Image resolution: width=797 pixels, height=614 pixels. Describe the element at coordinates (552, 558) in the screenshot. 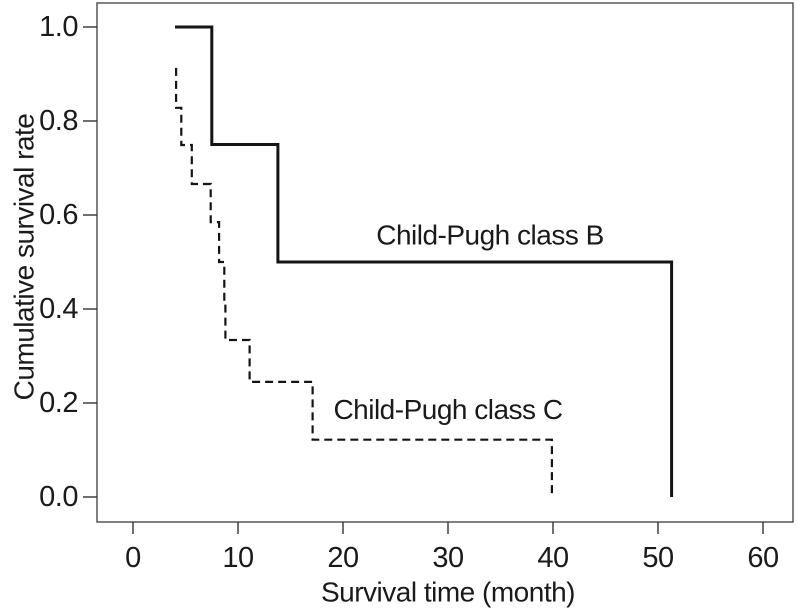

I see `x-axis-tick-label: 40` at that location.